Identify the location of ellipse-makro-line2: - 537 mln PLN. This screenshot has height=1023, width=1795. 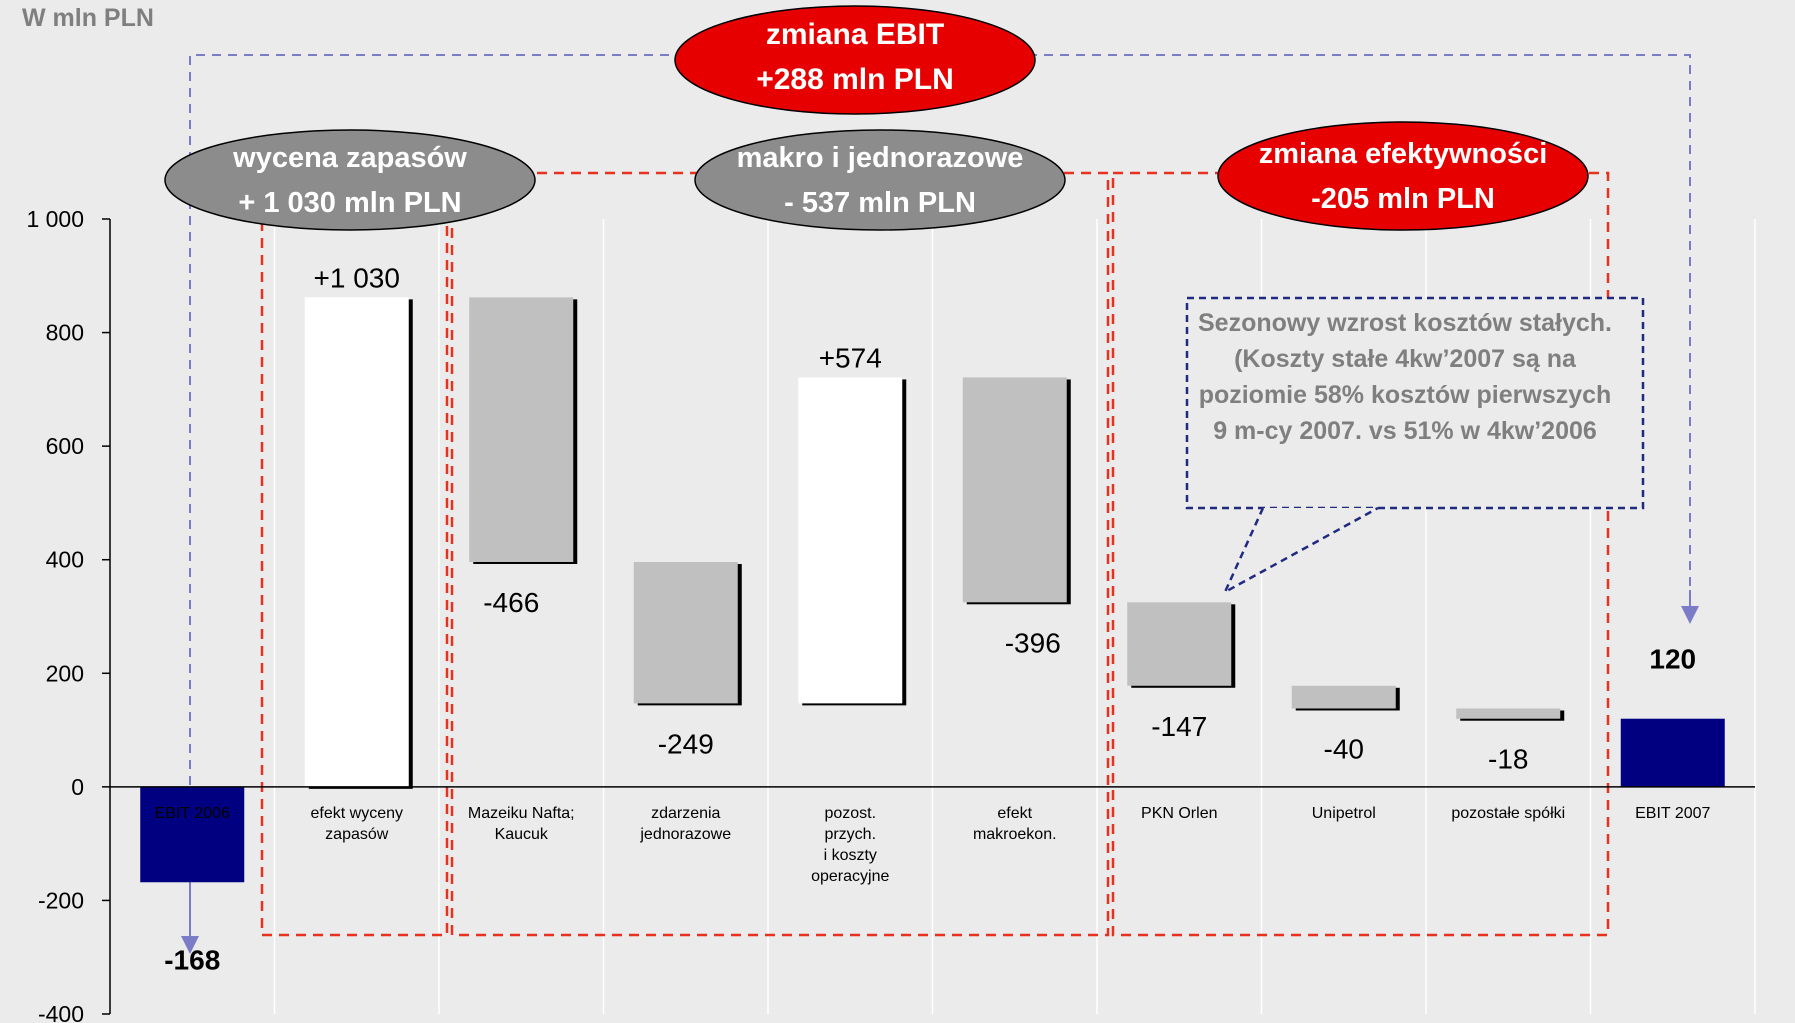
(880, 203).